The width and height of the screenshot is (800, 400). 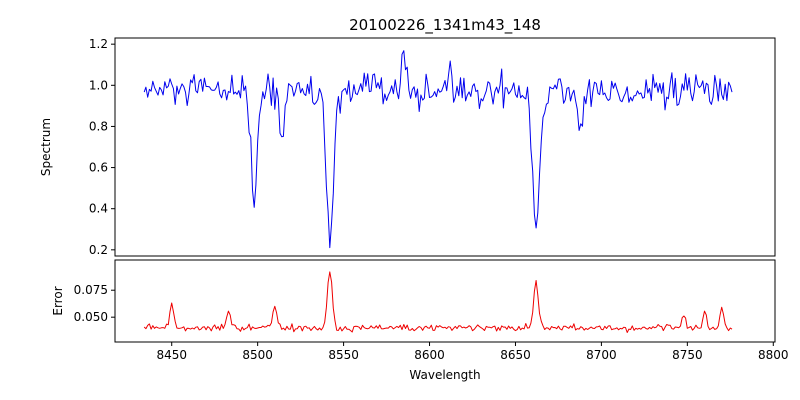 I want to click on x-axis-tick-label: 8500, so click(x=257, y=355).